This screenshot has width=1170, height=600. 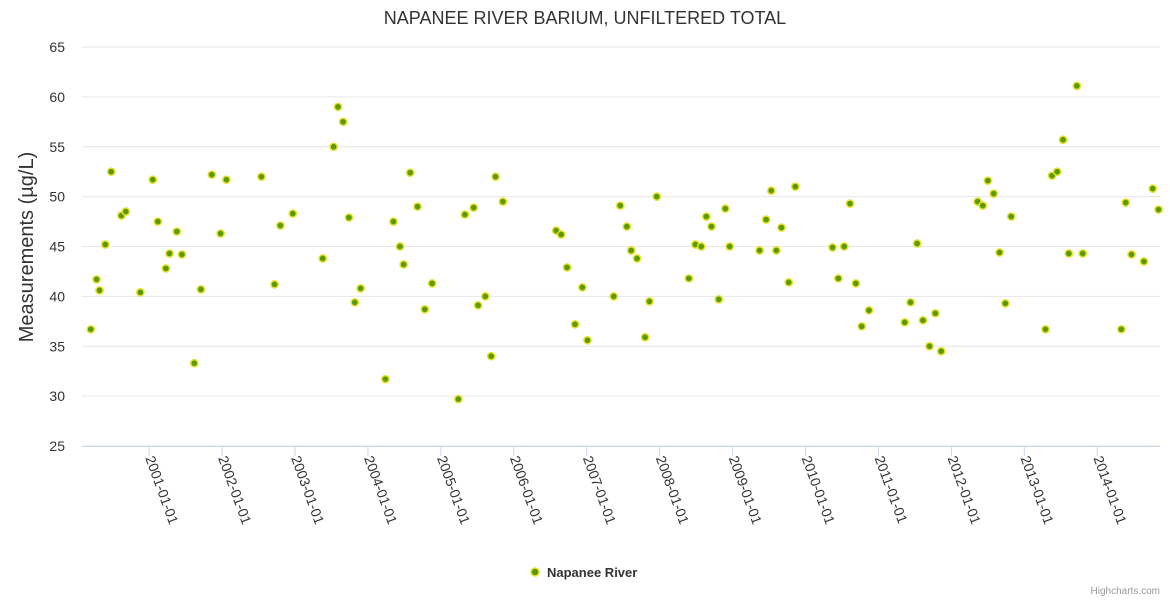 I want to click on legend: Napanee River, so click(x=583, y=572).